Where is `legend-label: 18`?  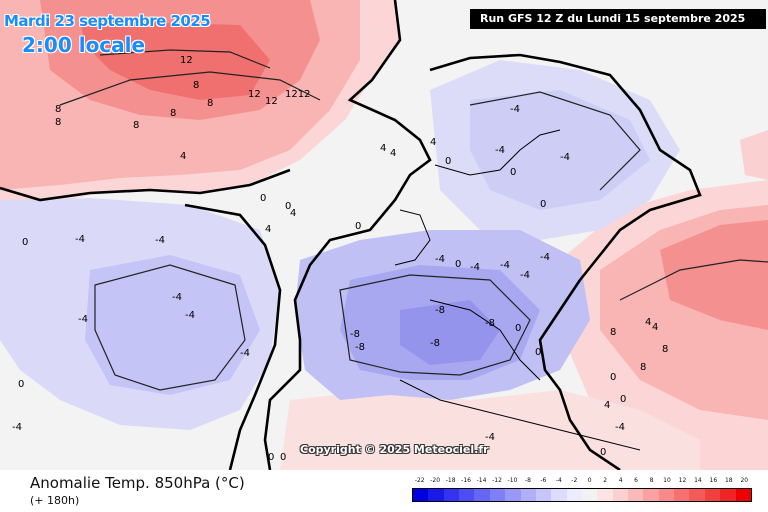
legend-label: 18 is located at coordinates (728, 480).